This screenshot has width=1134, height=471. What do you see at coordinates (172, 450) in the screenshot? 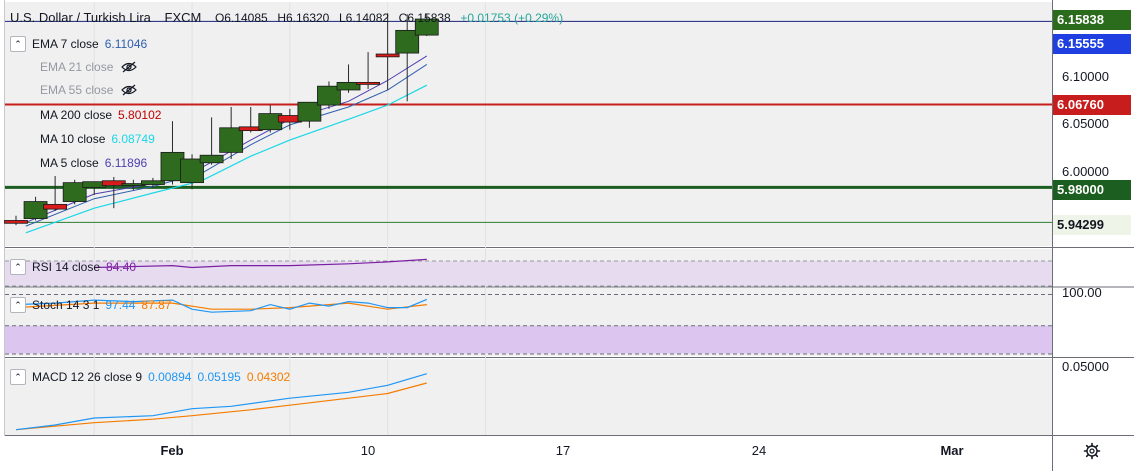
I see `time-axis-label: Feb` at bounding box center [172, 450].